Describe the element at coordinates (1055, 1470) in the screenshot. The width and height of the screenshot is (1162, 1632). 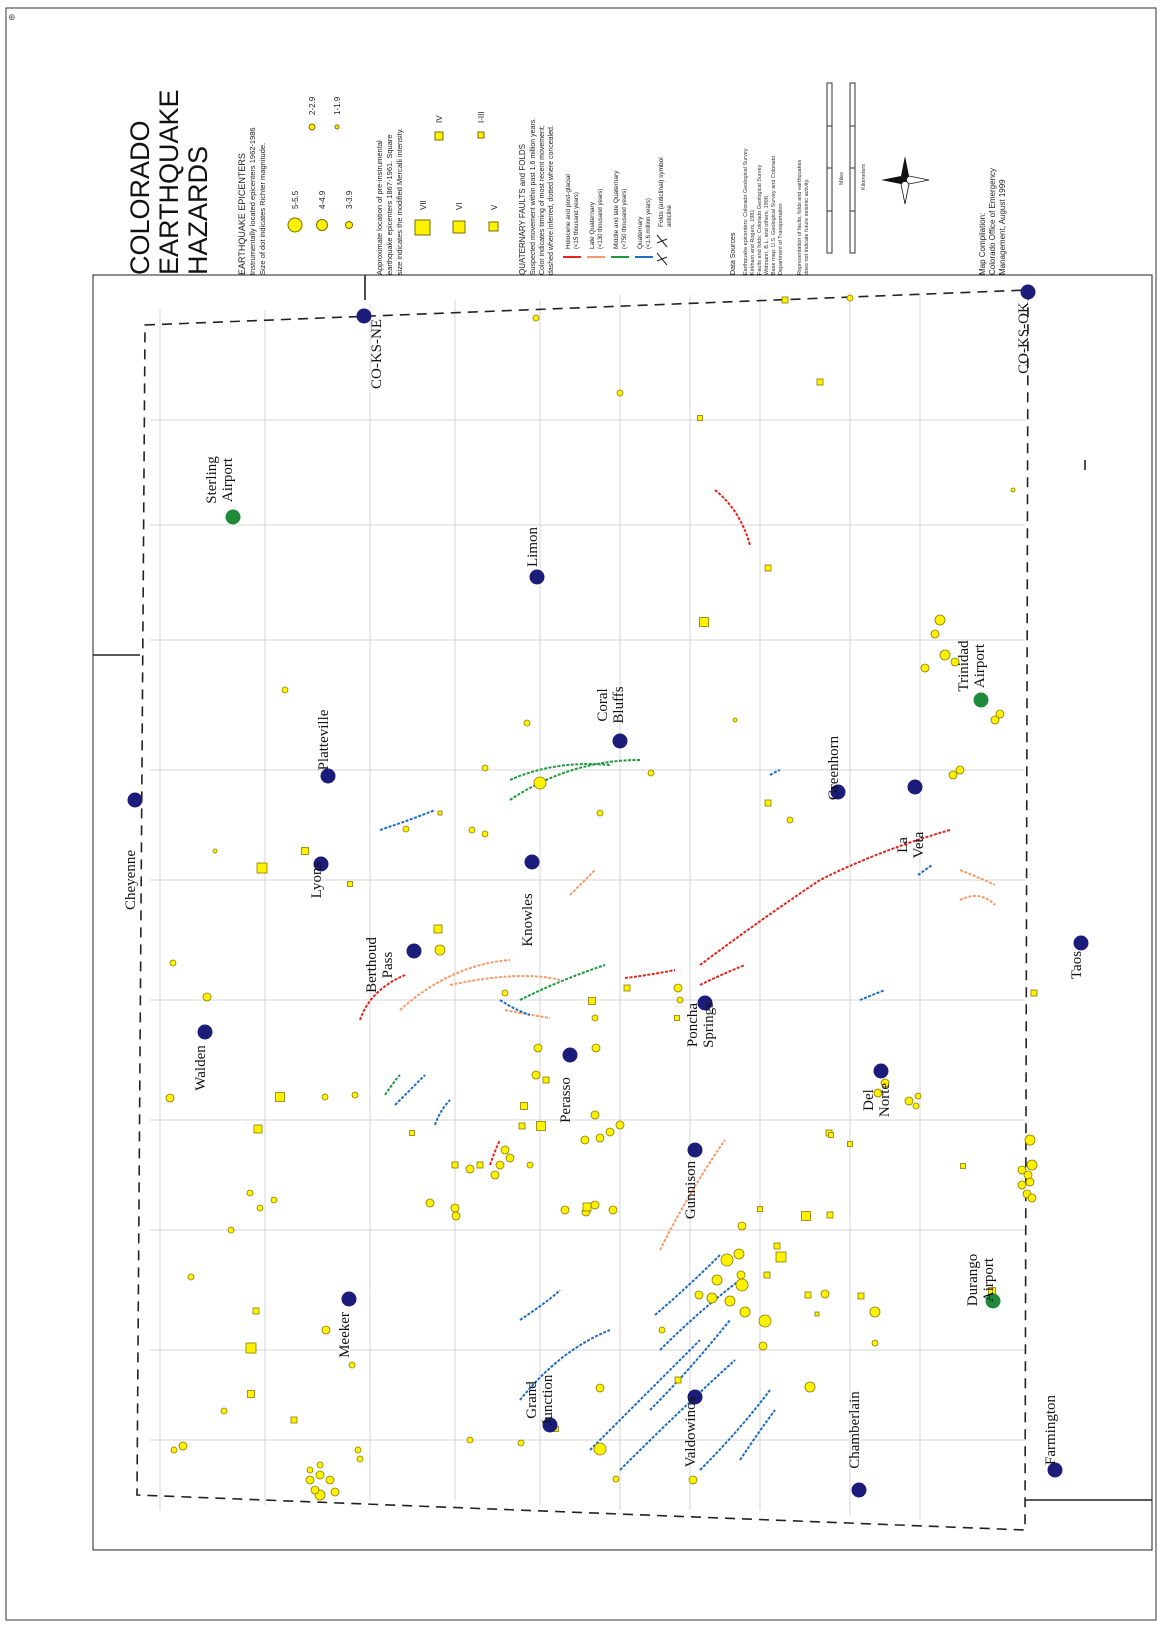
I see `farmington-marker` at that location.